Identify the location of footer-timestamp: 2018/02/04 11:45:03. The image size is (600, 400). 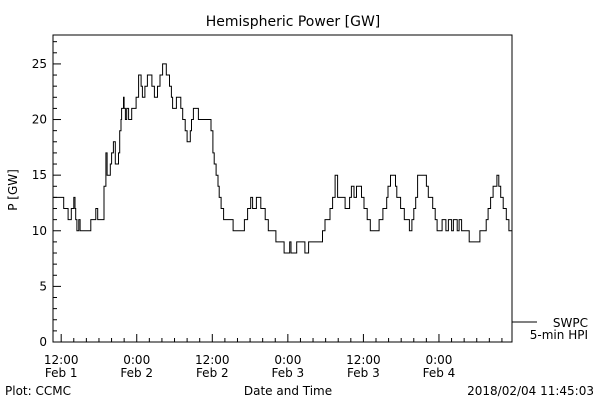
(530, 391).